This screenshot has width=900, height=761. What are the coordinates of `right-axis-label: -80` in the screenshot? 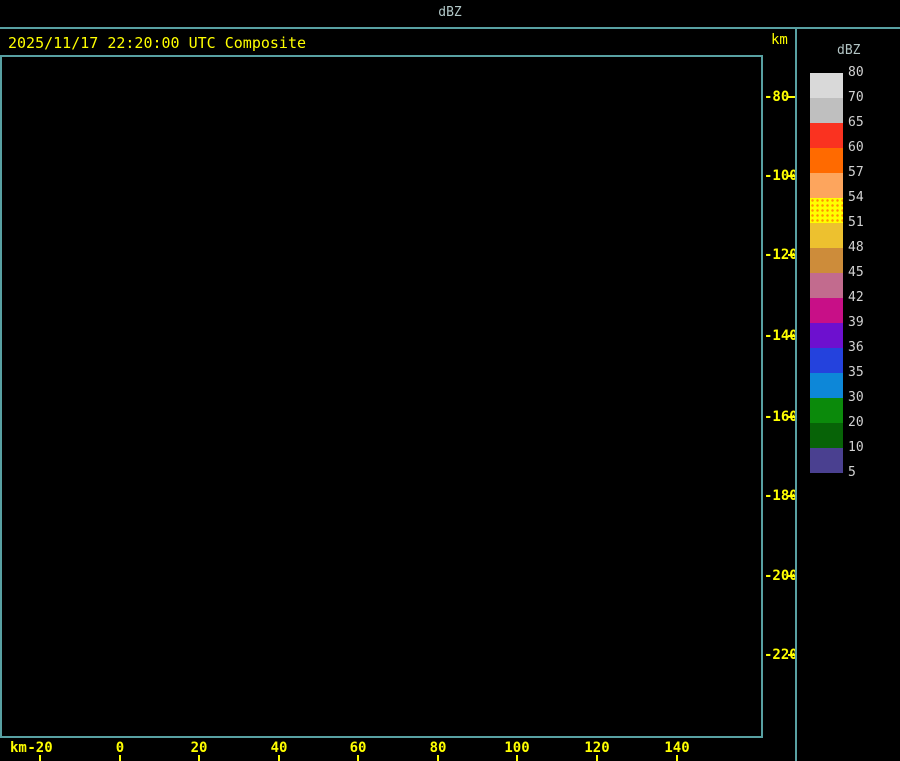 It's located at (777, 97).